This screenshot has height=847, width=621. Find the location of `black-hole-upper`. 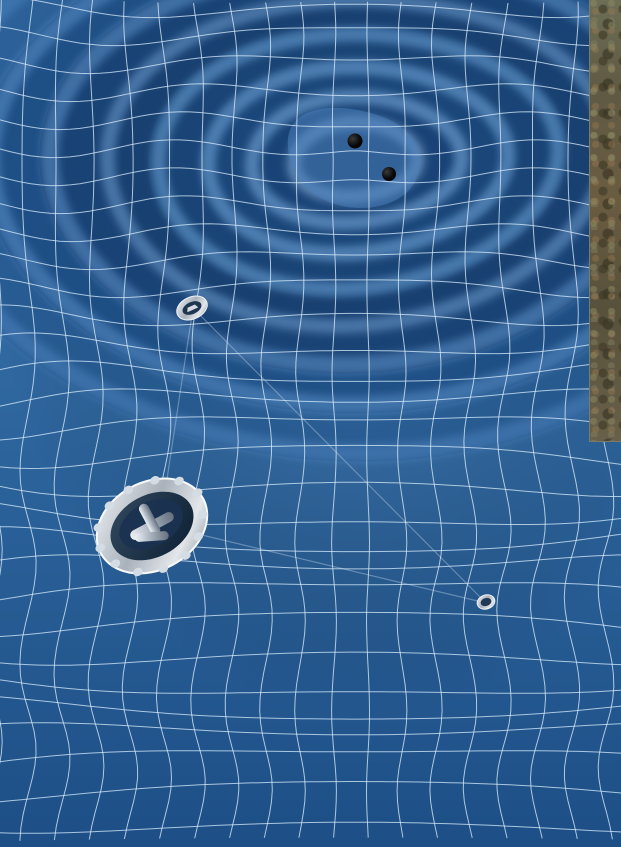

black-hole-upper is located at coordinates (355, 141).